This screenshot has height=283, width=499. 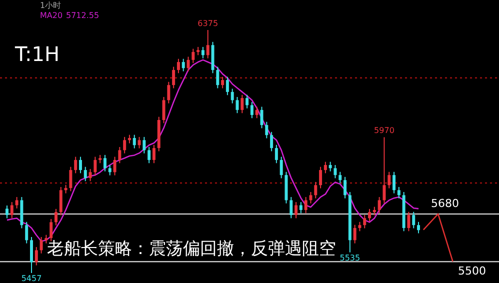 What do you see at coordinates (51, 15) in the screenshot?
I see `text: MA20` at bounding box center [51, 15].